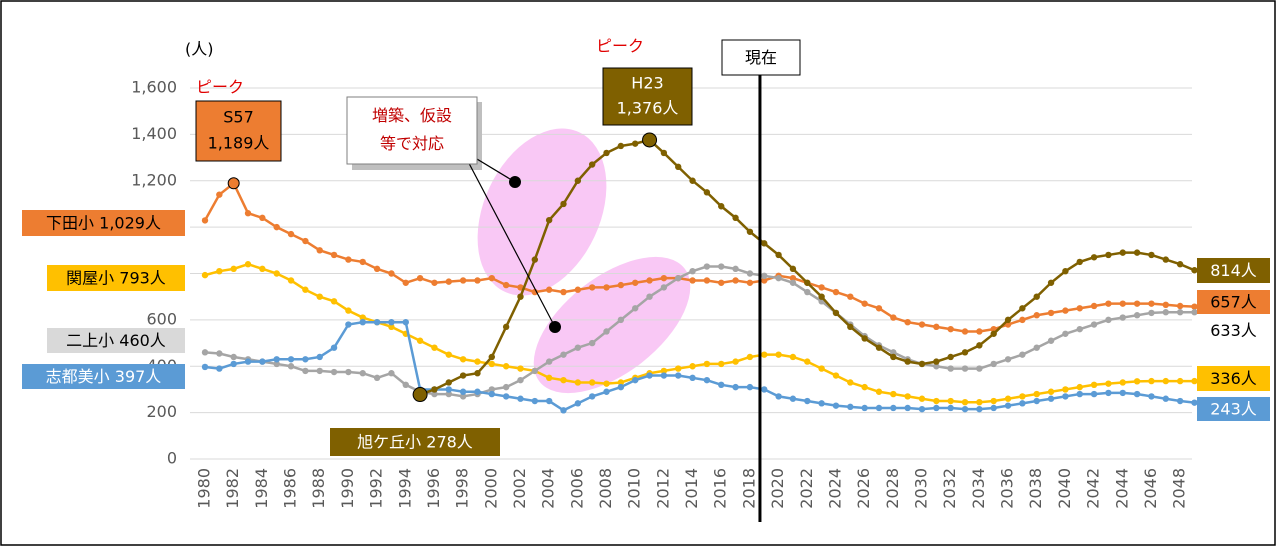 This screenshot has height=551, width=1277. I want to click on x-tick-label: 2008, so click(605, 488).